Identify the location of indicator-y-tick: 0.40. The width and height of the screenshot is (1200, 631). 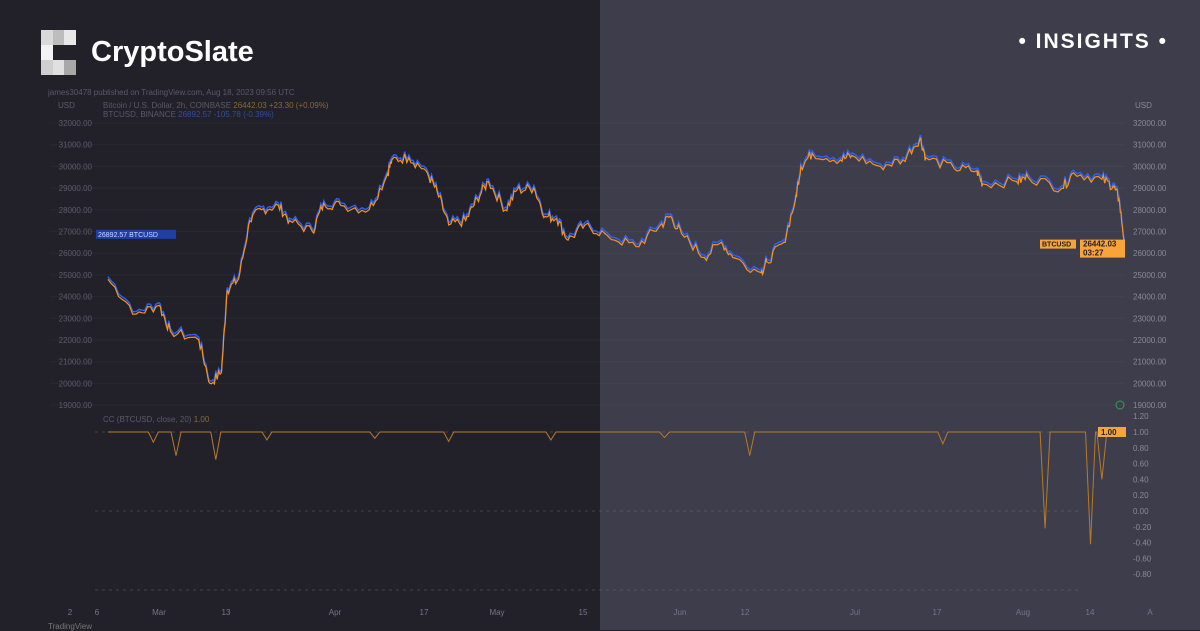
(1141, 479).